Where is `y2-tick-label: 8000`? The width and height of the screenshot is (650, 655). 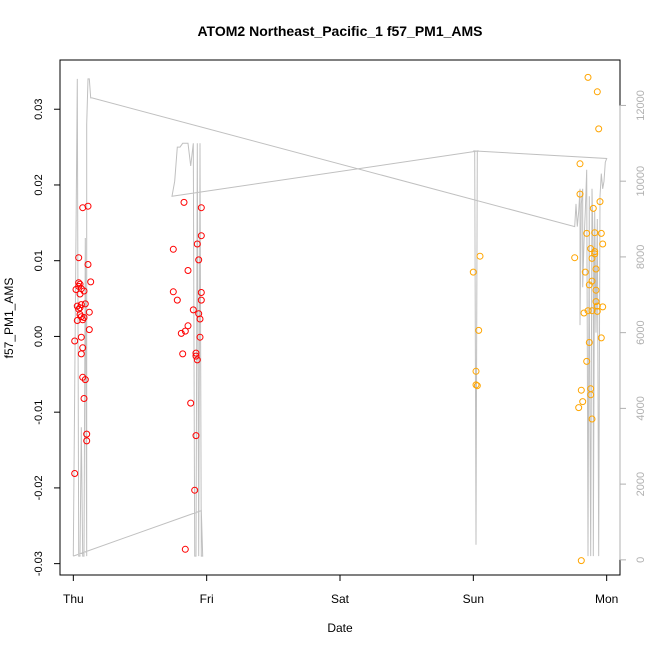 y2-tick-label: 8000 is located at coordinates (641, 257).